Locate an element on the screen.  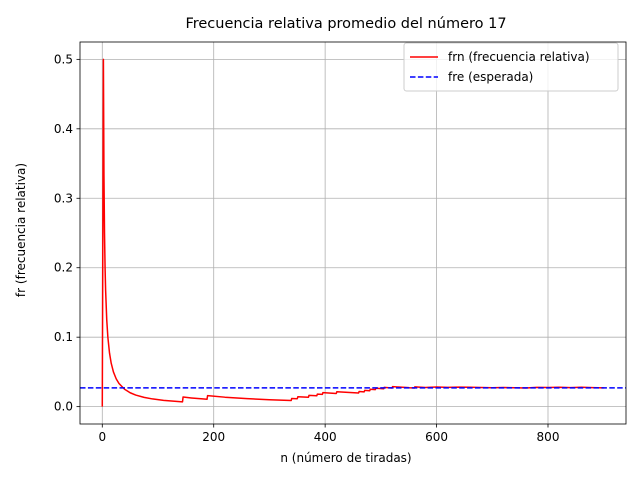
y-tick-label: 0.4 is located at coordinates (63, 129).